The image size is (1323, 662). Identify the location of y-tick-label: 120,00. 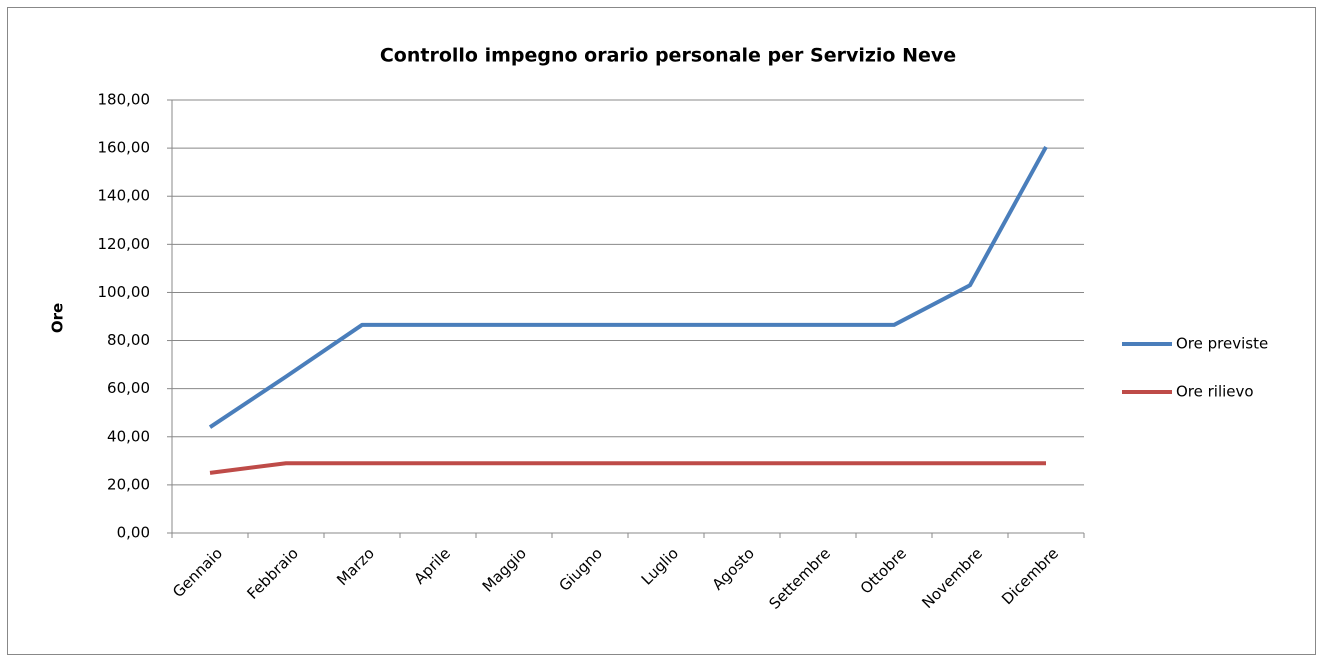
(124, 244).